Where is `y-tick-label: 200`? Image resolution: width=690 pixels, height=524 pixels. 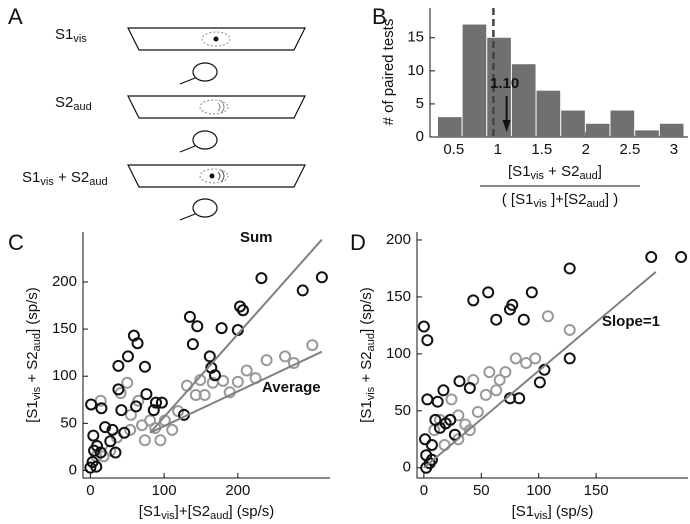
y-tick-label: 200 is located at coordinates (64, 281).